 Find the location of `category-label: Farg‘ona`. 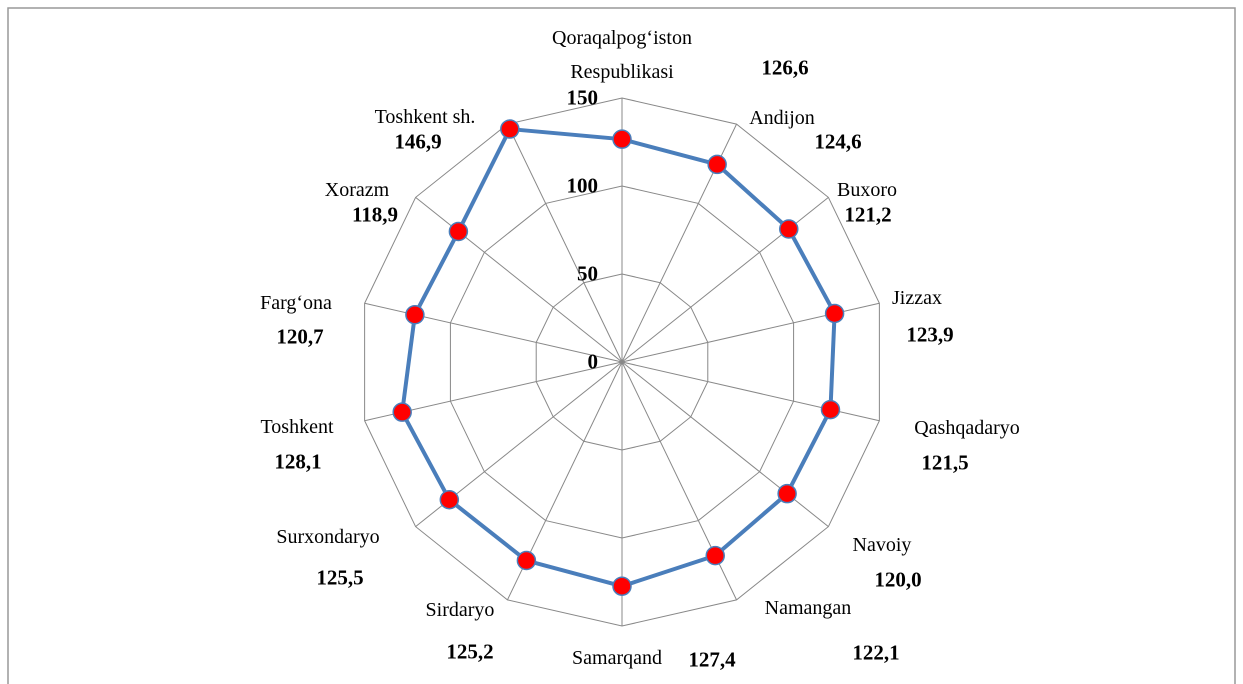

category-label: Farg‘ona is located at coordinates (296, 303).